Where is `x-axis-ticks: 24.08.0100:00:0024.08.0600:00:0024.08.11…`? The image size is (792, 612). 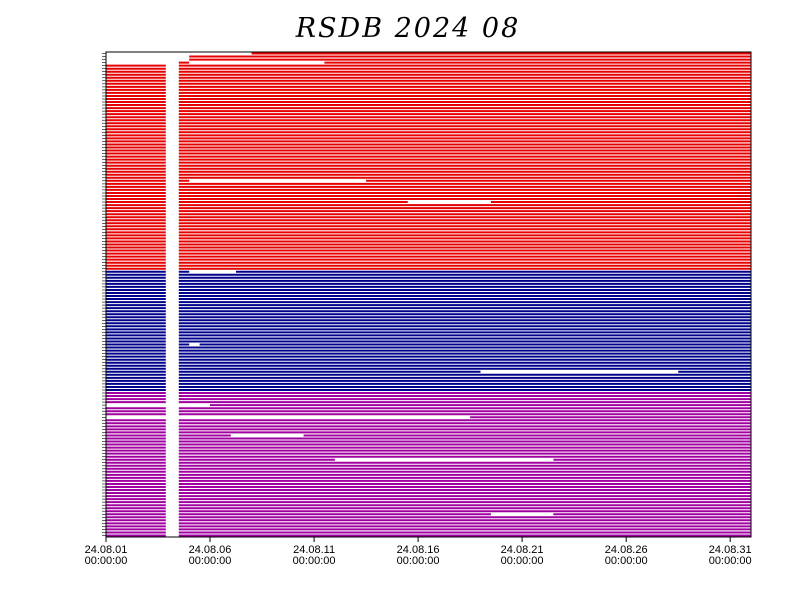
x-axis-ticks: 24.08.0100:00:0024.08.0600:00:0024.08.11… is located at coordinates (418, 552).